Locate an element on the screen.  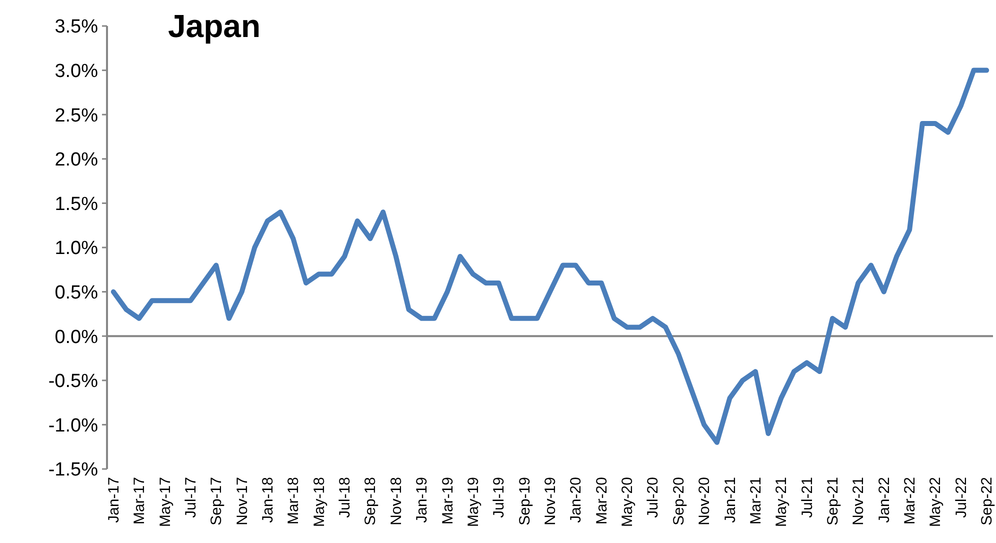
x-tick-label: Jan-22 is located at coordinates (884, 500).